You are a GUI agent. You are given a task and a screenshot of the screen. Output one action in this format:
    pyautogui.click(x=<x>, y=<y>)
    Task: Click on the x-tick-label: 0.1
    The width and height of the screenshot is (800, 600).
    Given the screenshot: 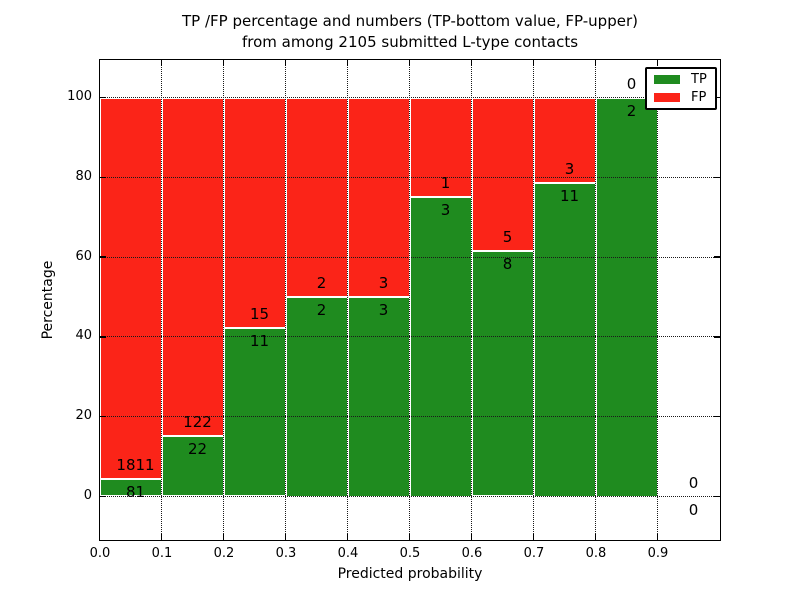 What is the action you would take?
    pyautogui.click(x=162, y=553)
    